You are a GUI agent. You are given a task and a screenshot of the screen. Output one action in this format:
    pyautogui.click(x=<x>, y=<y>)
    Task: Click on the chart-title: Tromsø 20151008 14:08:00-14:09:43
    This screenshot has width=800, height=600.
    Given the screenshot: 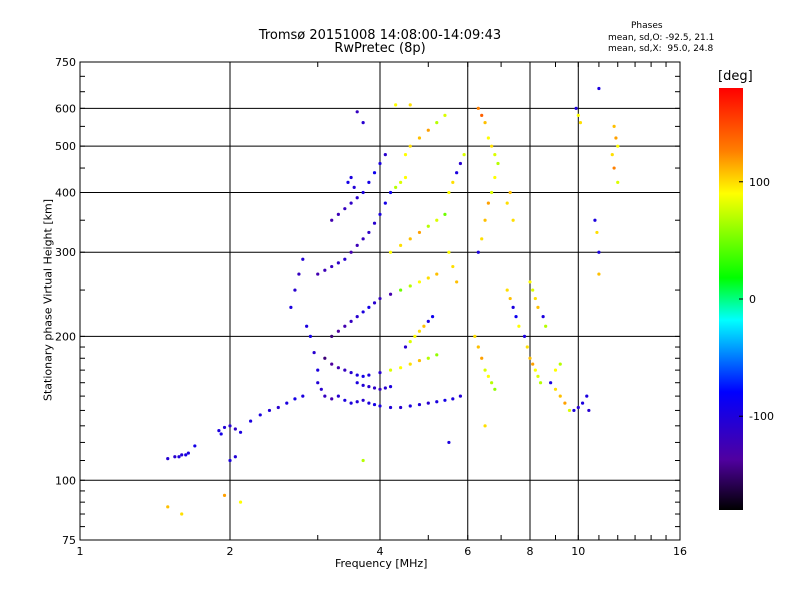 What is the action you would take?
    pyautogui.click(x=380, y=35)
    